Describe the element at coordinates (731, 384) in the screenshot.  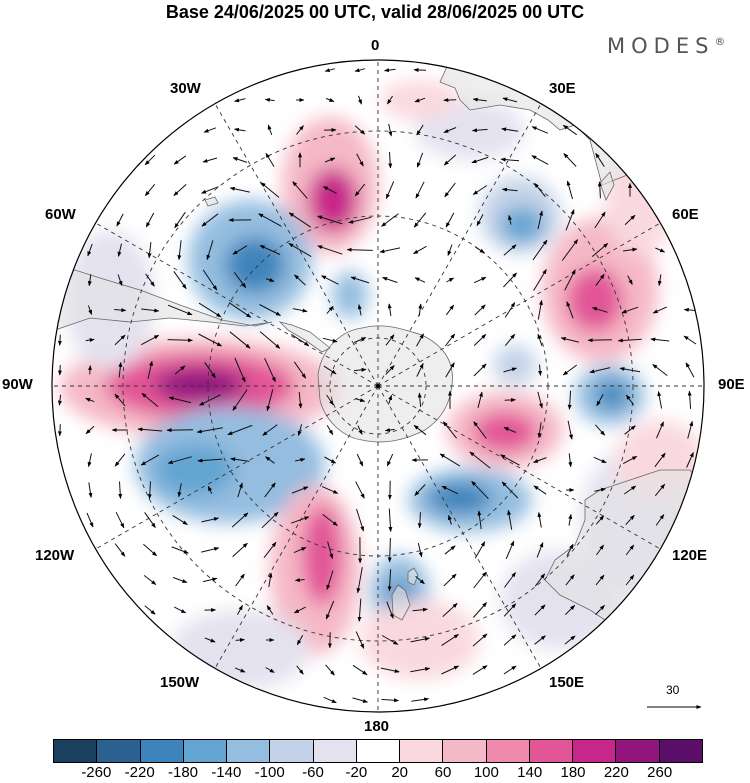
I see `lon-label-90e: 90E` at that location.